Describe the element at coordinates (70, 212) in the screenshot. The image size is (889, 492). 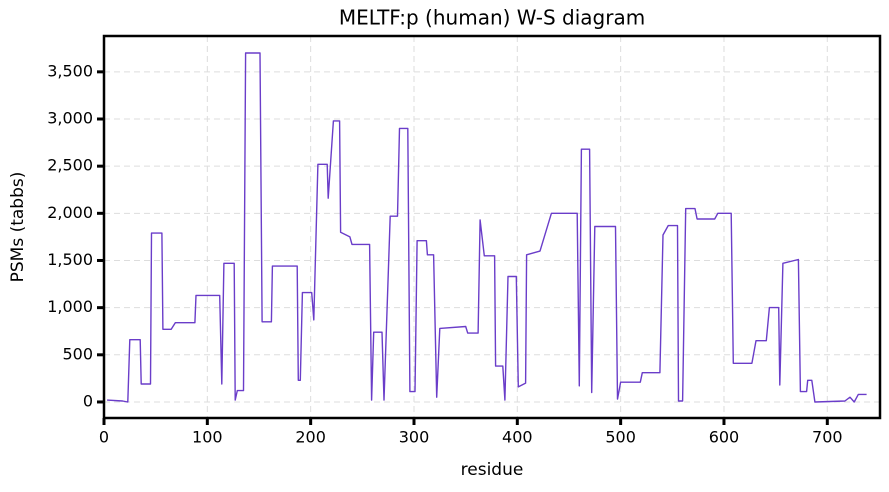
I see `y-tick-label: 2,000` at that location.